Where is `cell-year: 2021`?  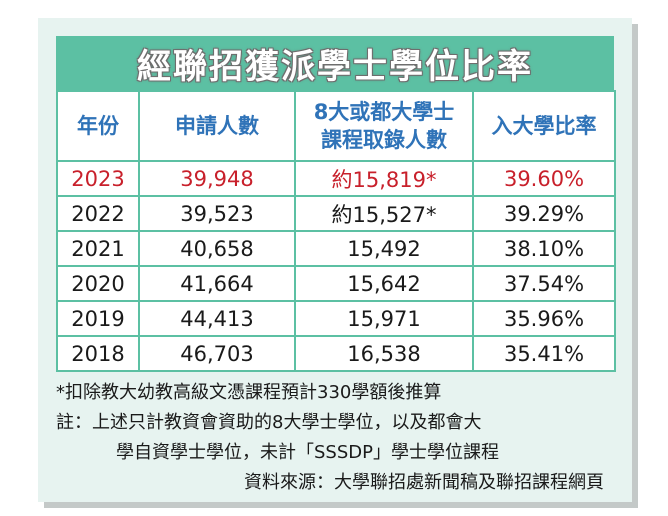
cell-year: 2021 is located at coordinates (98, 248).